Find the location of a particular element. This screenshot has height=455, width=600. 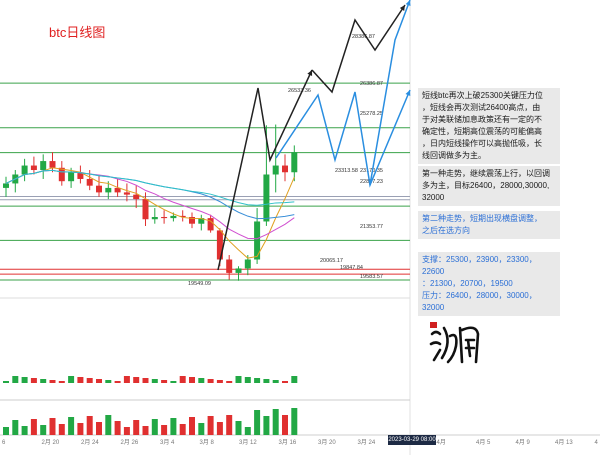

price-label: 26533.36 is located at coordinates (299, 91).